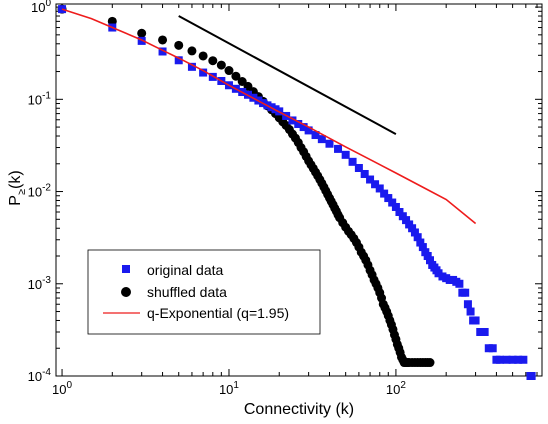 The height and width of the screenshot is (424, 548). I want to click on legend-marker-shuffled, so click(126, 292).